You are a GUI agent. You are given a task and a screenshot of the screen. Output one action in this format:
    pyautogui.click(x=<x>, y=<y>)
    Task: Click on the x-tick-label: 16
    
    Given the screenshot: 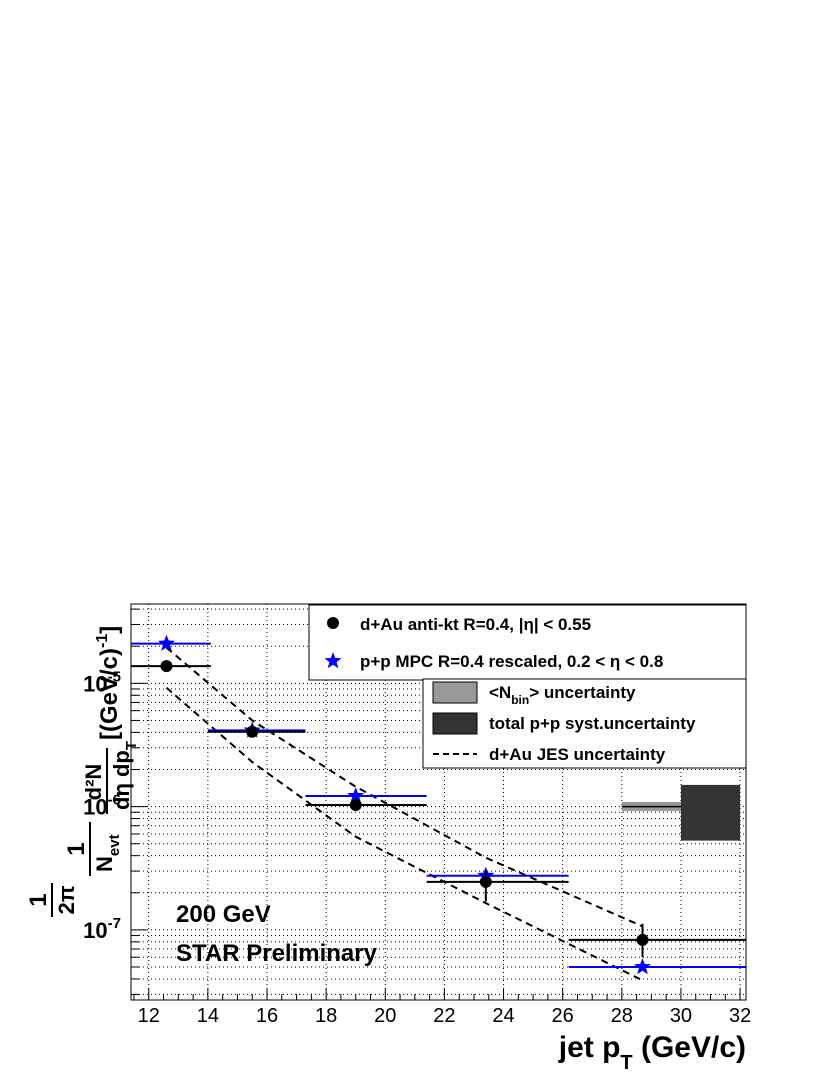 What is the action you would take?
    pyautogui.click(x=267, y=1016)
    